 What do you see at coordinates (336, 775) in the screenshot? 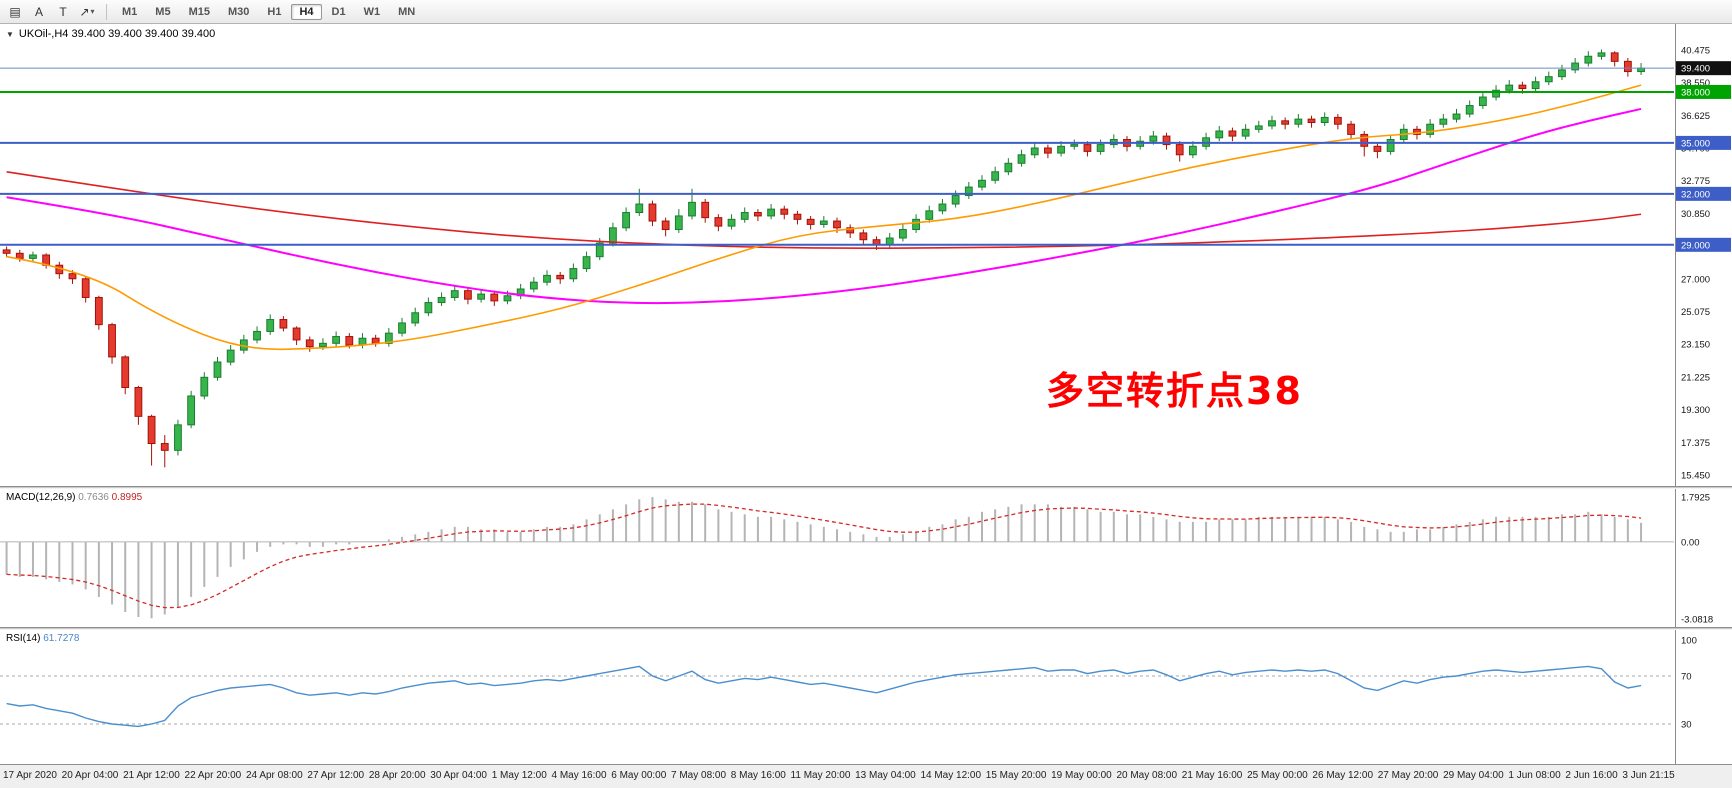
I see `time-label: 27 Apr 12:00` at bounding box center [336, 775].